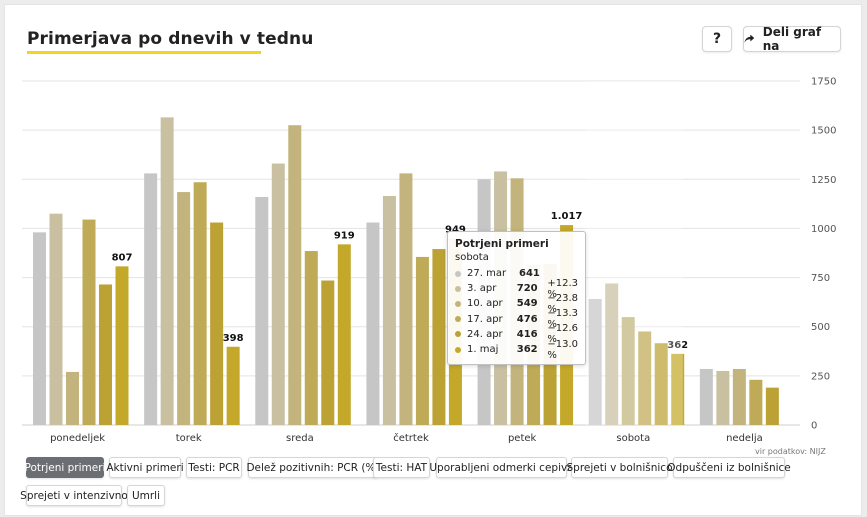  Describe the element at coordinates (820, 327) in the screenshot. I see `y-tick-label: 500` at that location.